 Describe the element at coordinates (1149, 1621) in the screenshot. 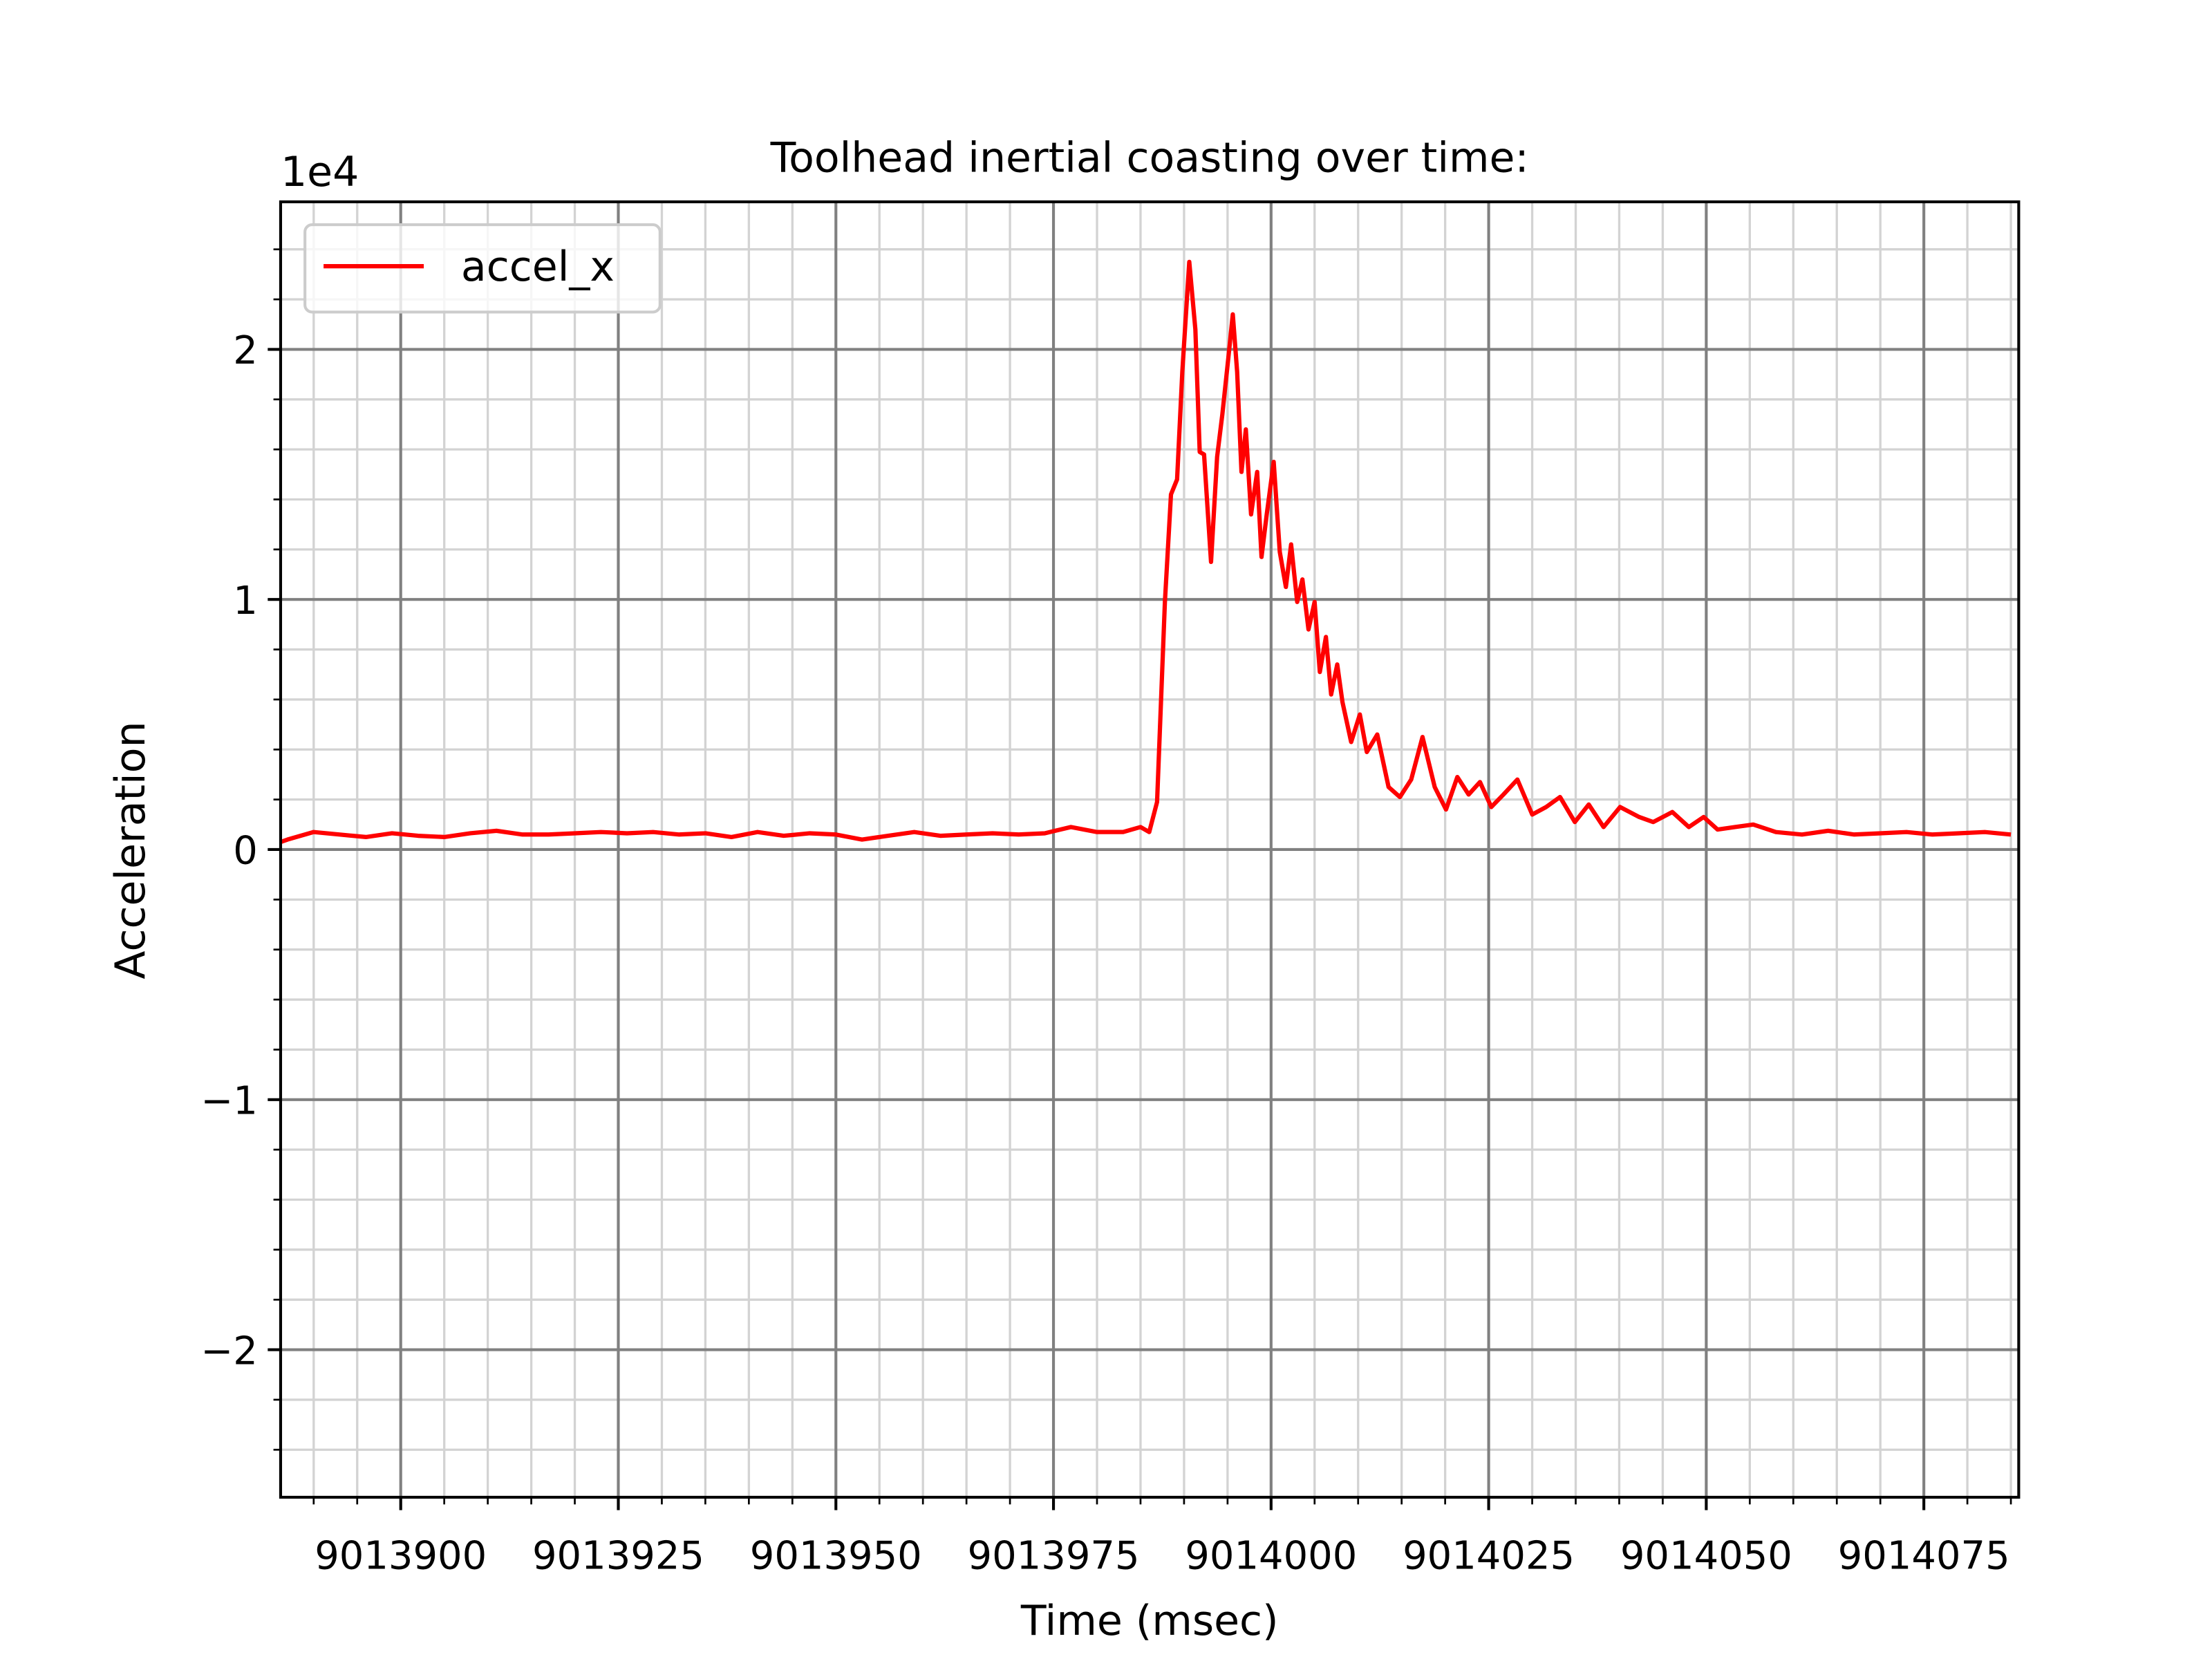

I see `x-axis-label: Time (msec)` at that location.